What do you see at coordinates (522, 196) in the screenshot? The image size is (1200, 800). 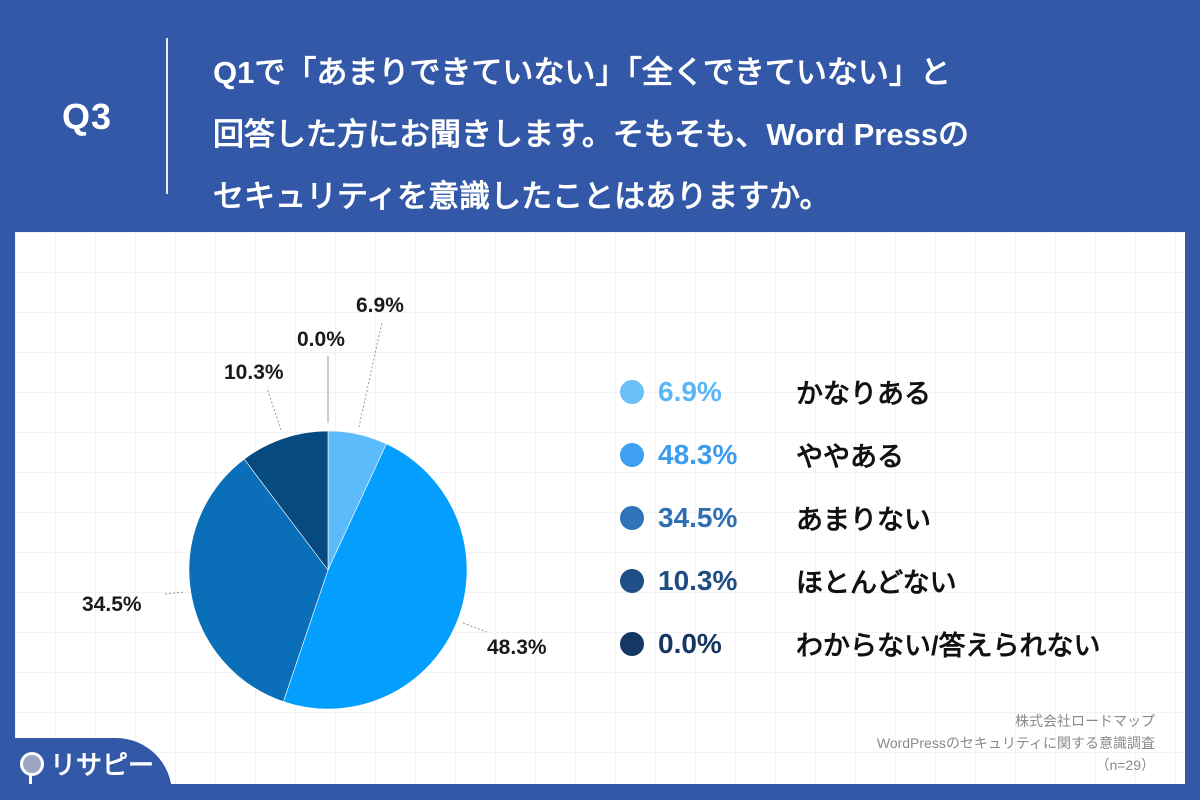 I see `question-line-3: セキュリティを意識したことはありますか。` at bounding box center [522, 196].